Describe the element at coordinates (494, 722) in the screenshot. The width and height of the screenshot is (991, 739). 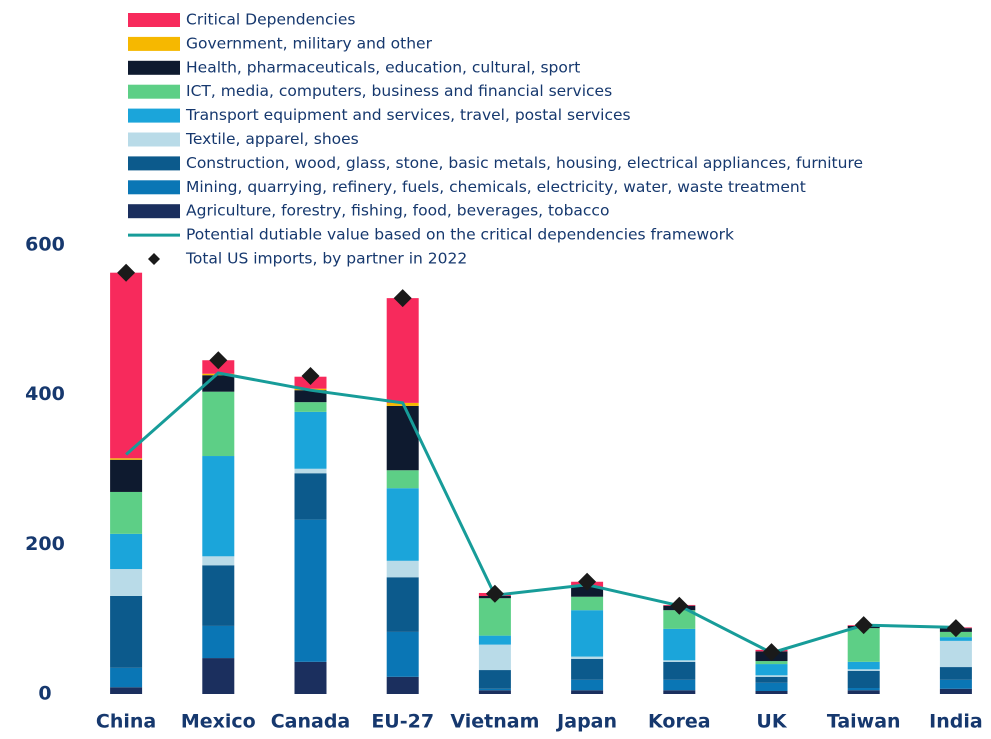
I see `x-tick-label: Vietnam` at that location.